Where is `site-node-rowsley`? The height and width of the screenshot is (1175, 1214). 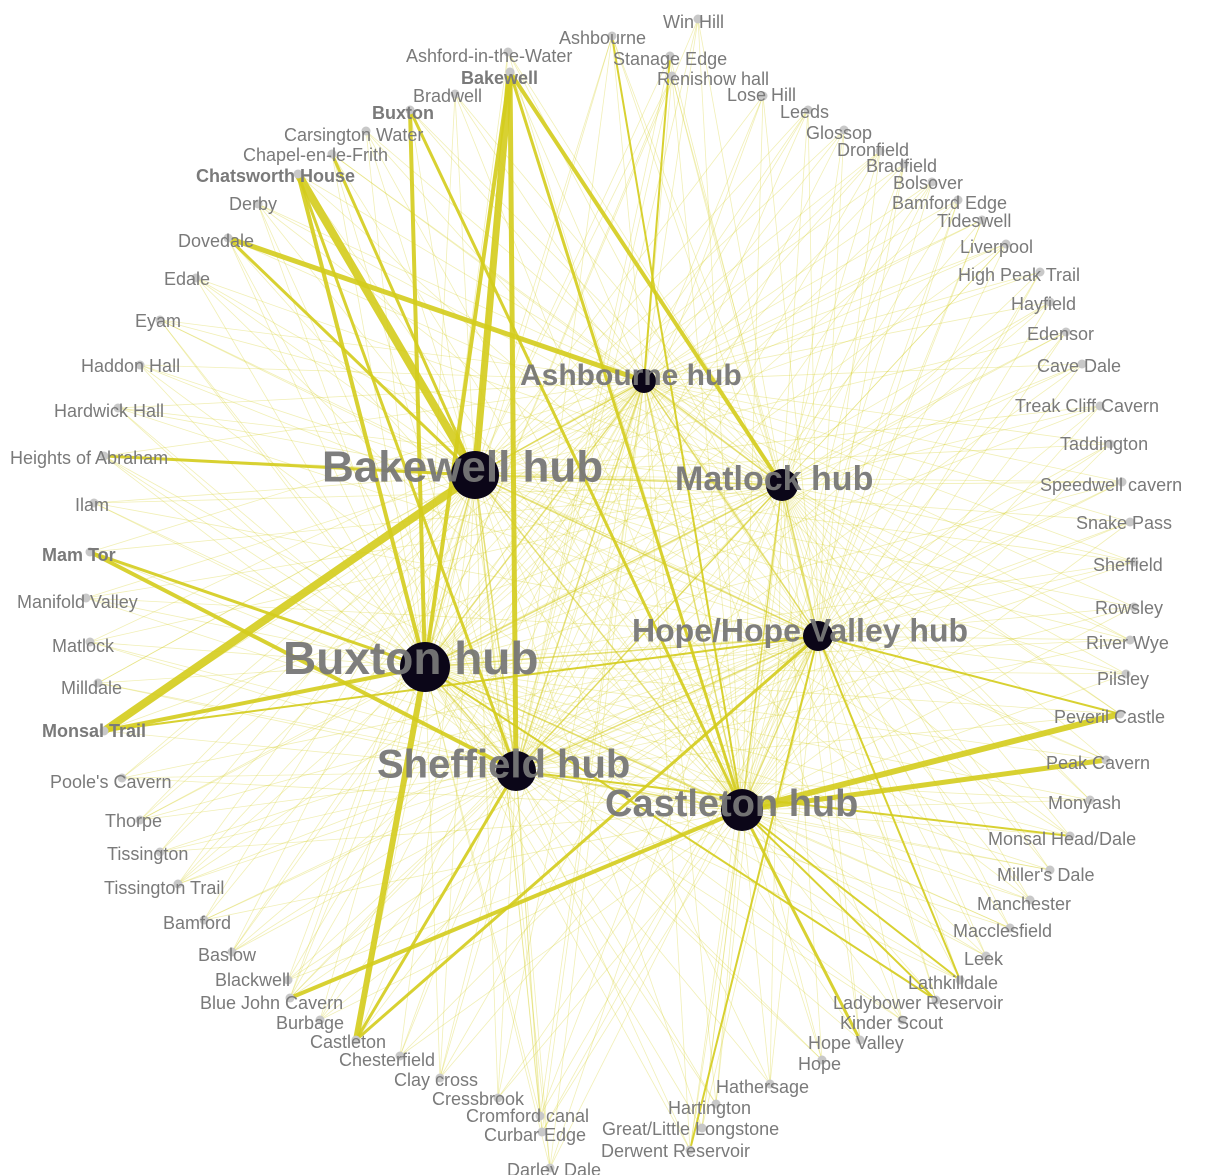 site-node-rowsley is located at coordinates (1134, 607).